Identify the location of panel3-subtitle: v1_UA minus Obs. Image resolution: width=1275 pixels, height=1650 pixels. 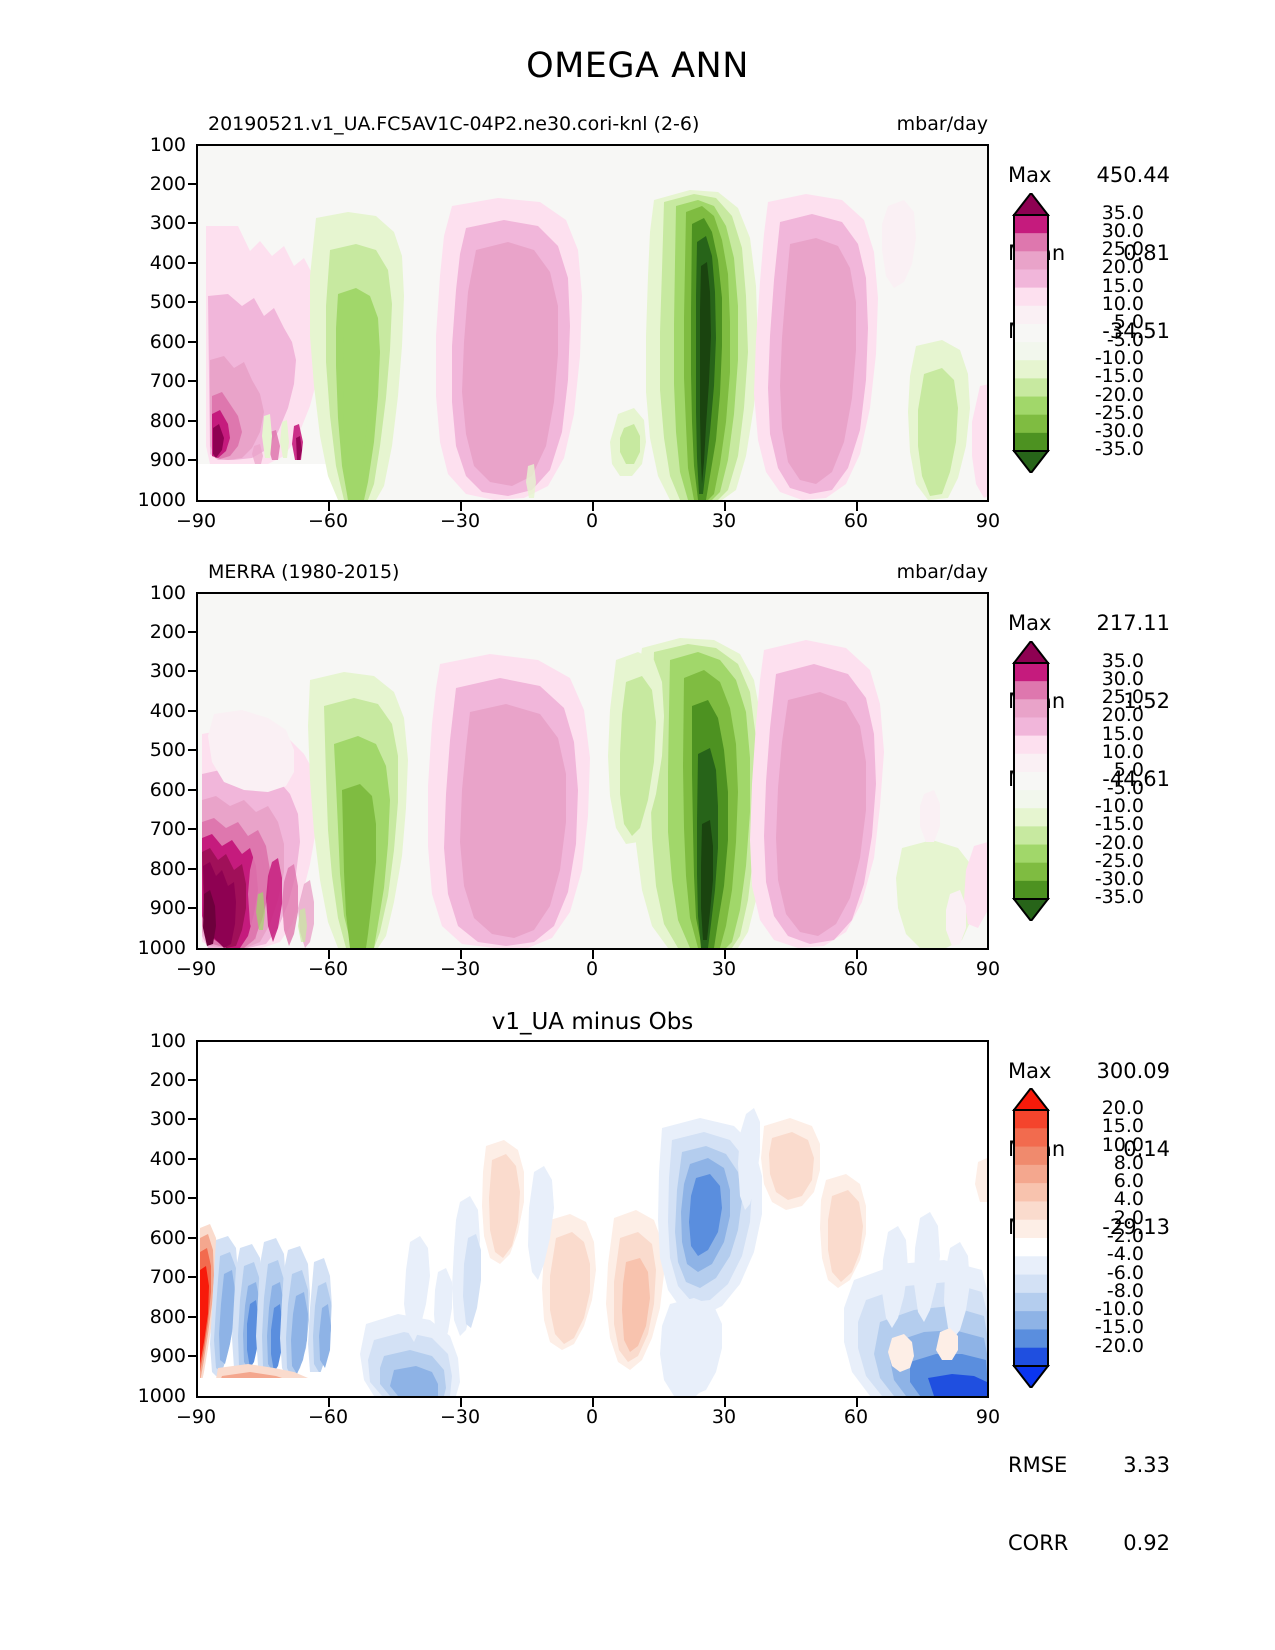
(592, 1022).